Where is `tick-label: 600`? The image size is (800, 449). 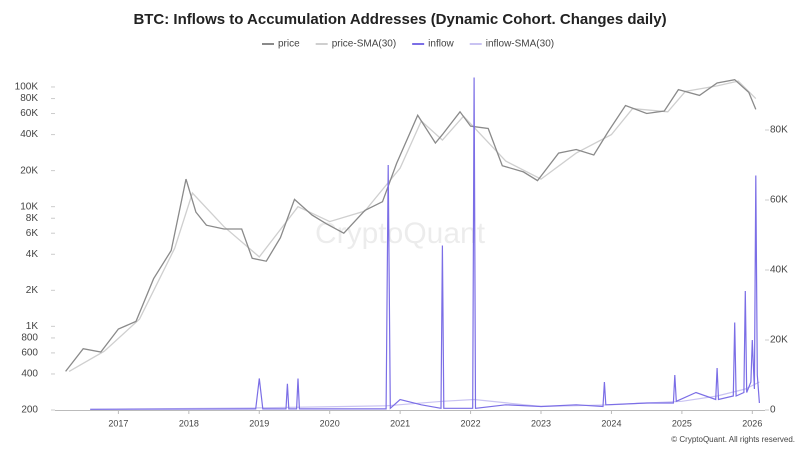
tick-label: 600 is located at coordinates (29, 353).